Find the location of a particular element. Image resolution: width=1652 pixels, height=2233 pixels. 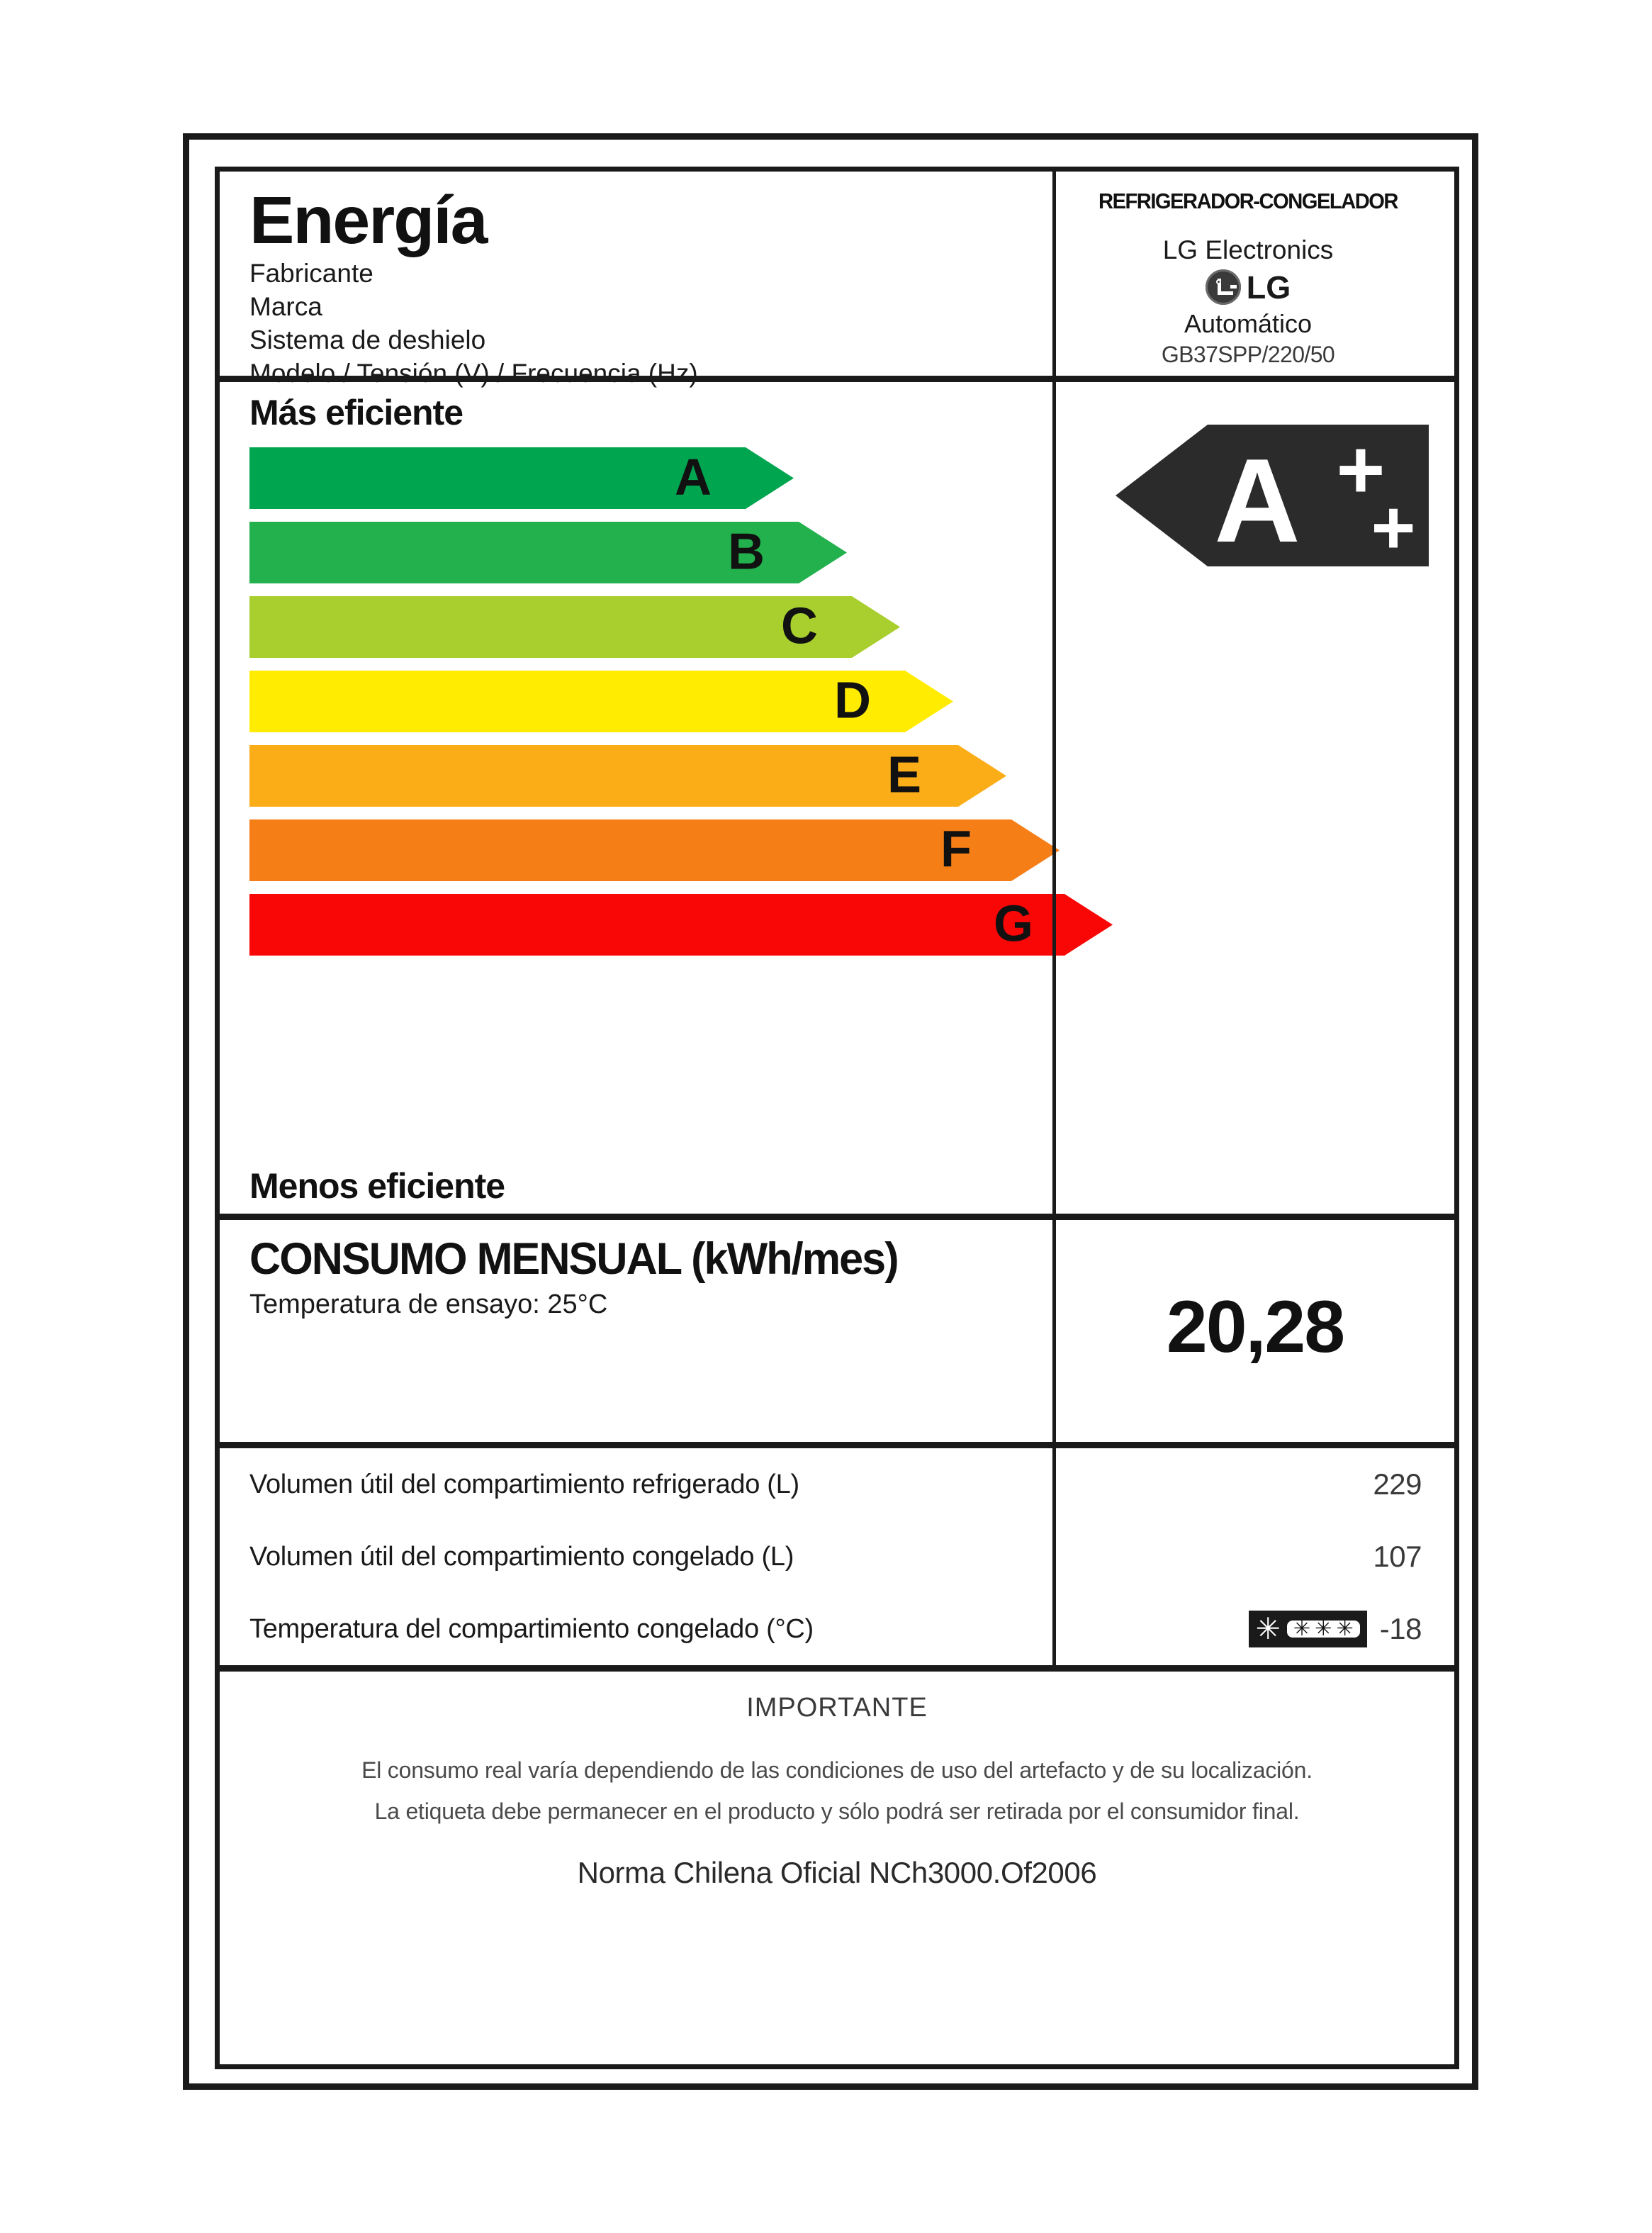

most-efficient-caption: Más eficiente is located at coordinates (356, 412).